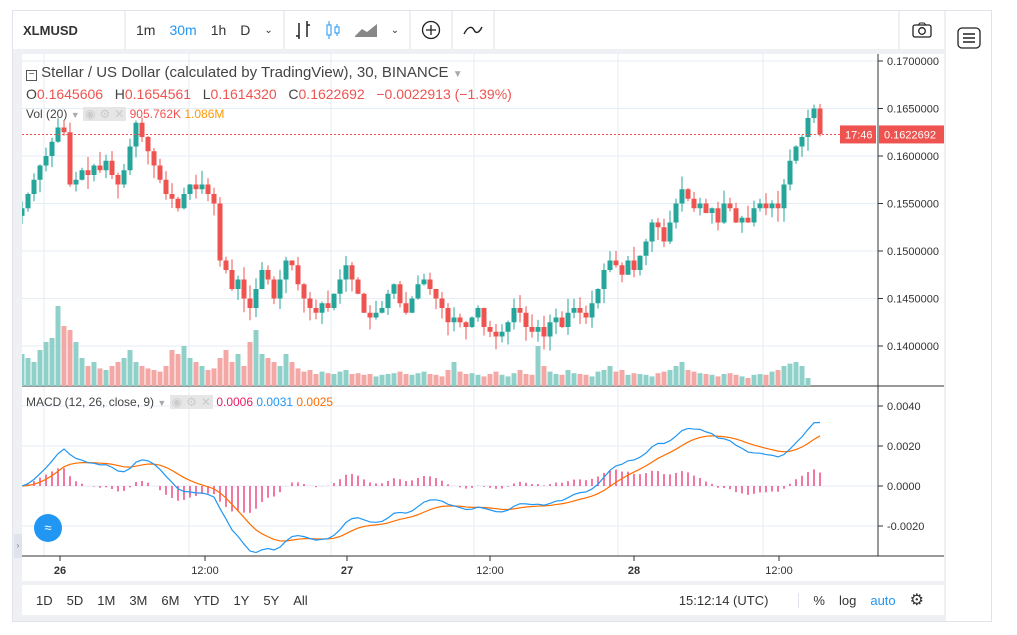  I want to click on range-5d: 5D, so click(75, 600).